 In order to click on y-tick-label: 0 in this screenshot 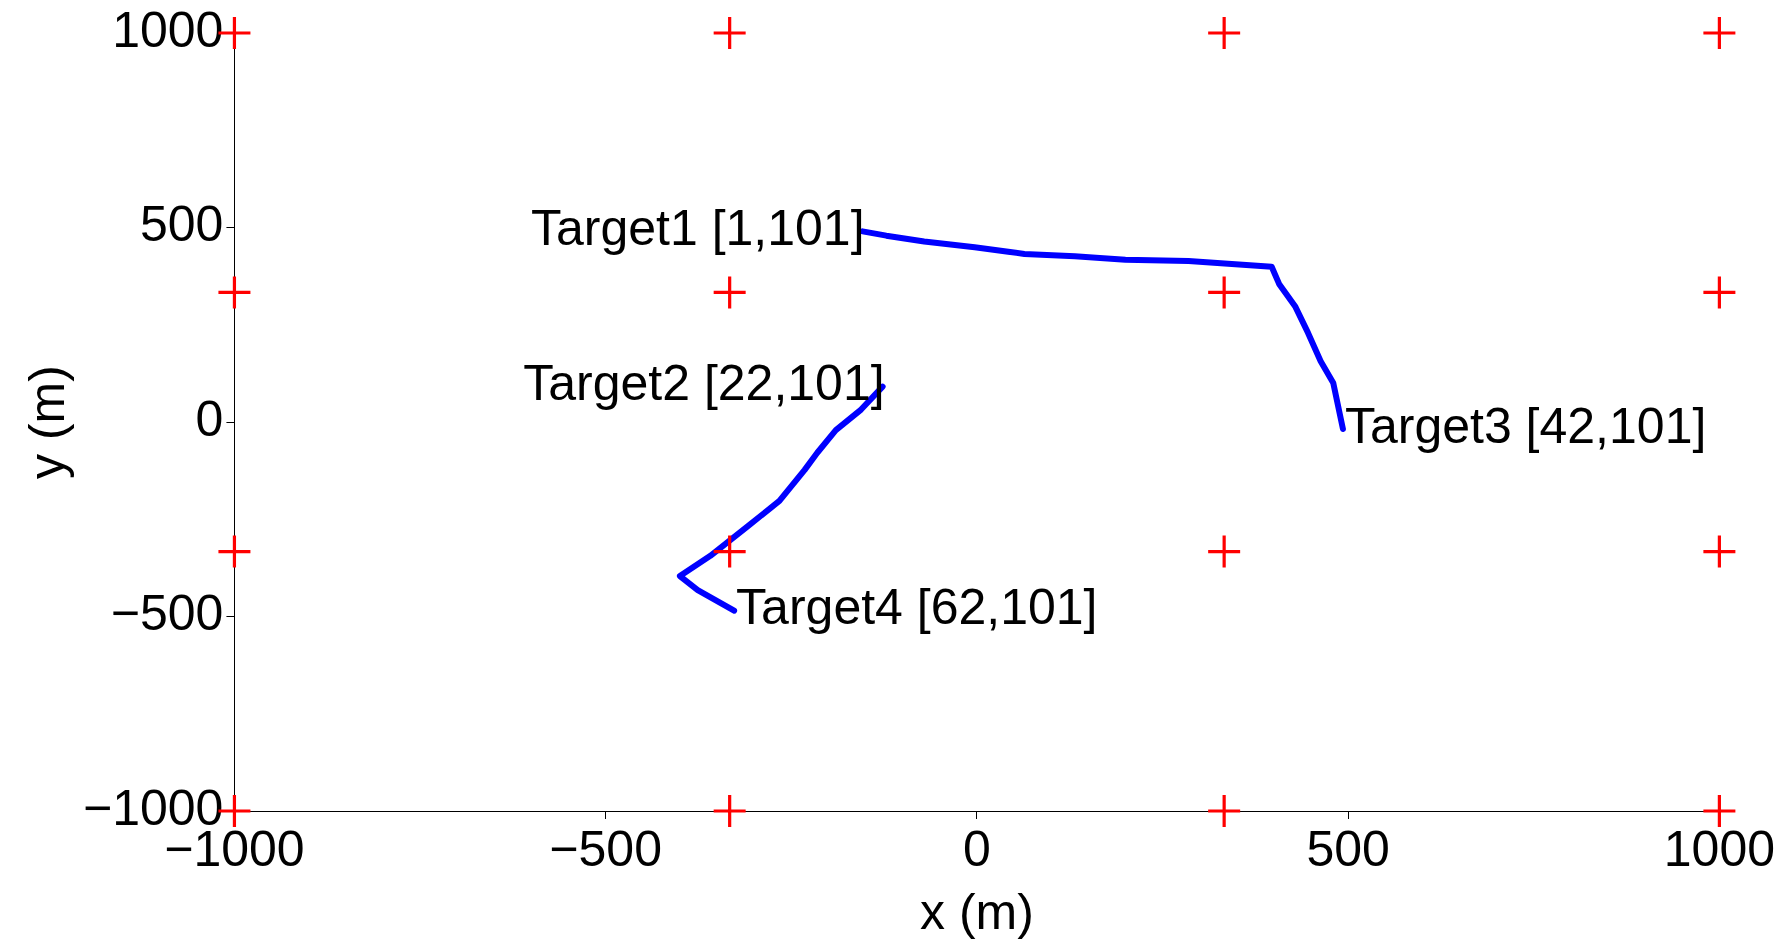, I will do `click(209, 418)`.